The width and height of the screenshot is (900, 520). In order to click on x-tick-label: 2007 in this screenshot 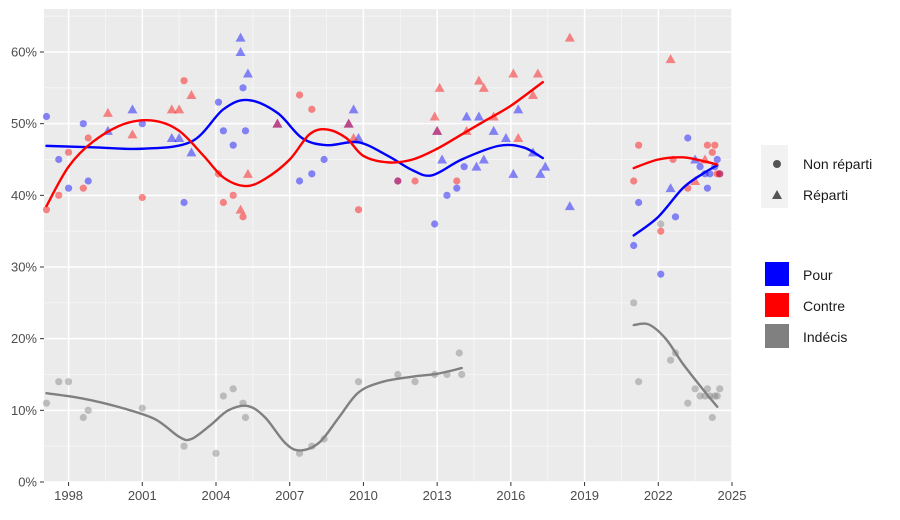, I will do `click(289, 495)`.